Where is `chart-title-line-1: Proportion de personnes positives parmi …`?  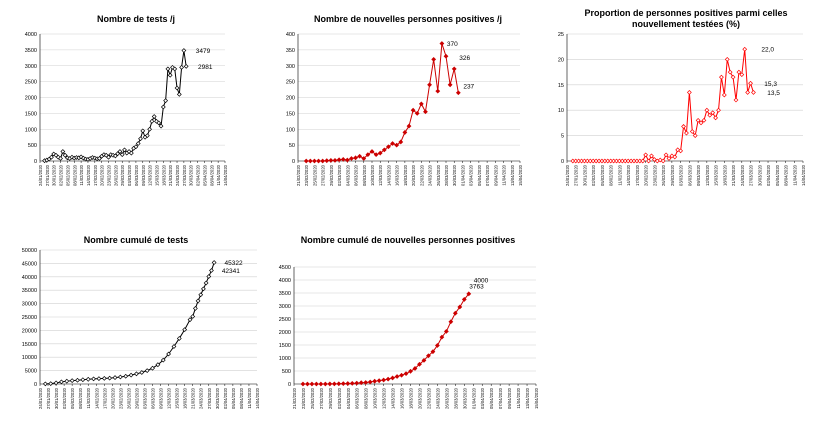 chart-title-line-1: Proportion de personnes positives parmi … is located at coordinates (686, 13).